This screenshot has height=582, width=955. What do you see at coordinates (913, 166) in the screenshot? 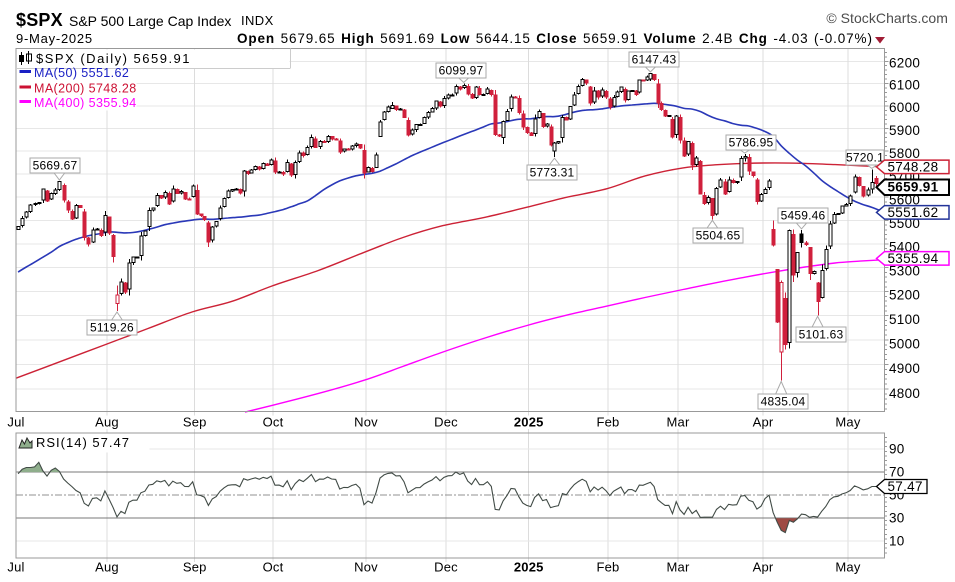
I see `svg-text: 5748.28` at bounding box center [913, 166].